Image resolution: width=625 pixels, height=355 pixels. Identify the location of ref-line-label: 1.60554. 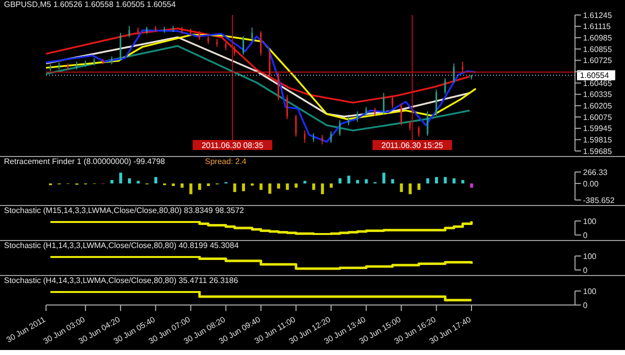
(595, 75).